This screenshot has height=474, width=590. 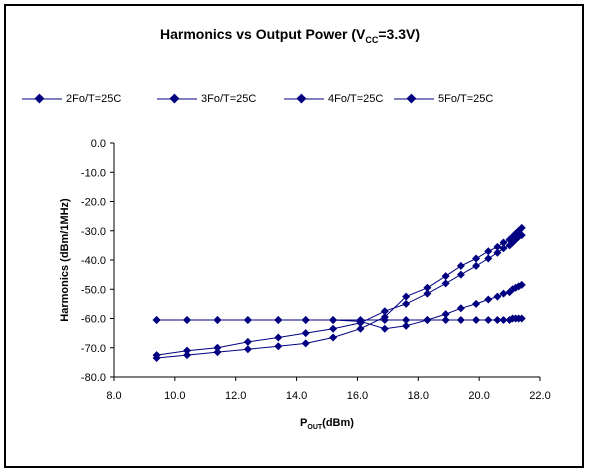 What do you see at coordinates (93, 320) in the screenshot?
I see `y-tick-label: -60.0` at bounding box center [93, 320].